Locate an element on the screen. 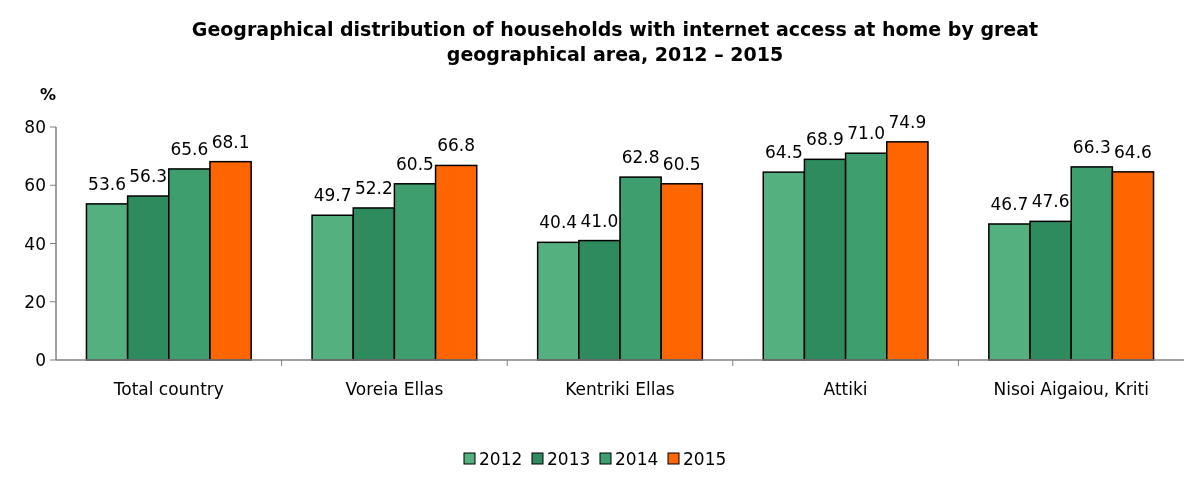 The width and height of the screenshot is (1184, 489). data-label: 46.7 is located at coordinates (1009, 203).